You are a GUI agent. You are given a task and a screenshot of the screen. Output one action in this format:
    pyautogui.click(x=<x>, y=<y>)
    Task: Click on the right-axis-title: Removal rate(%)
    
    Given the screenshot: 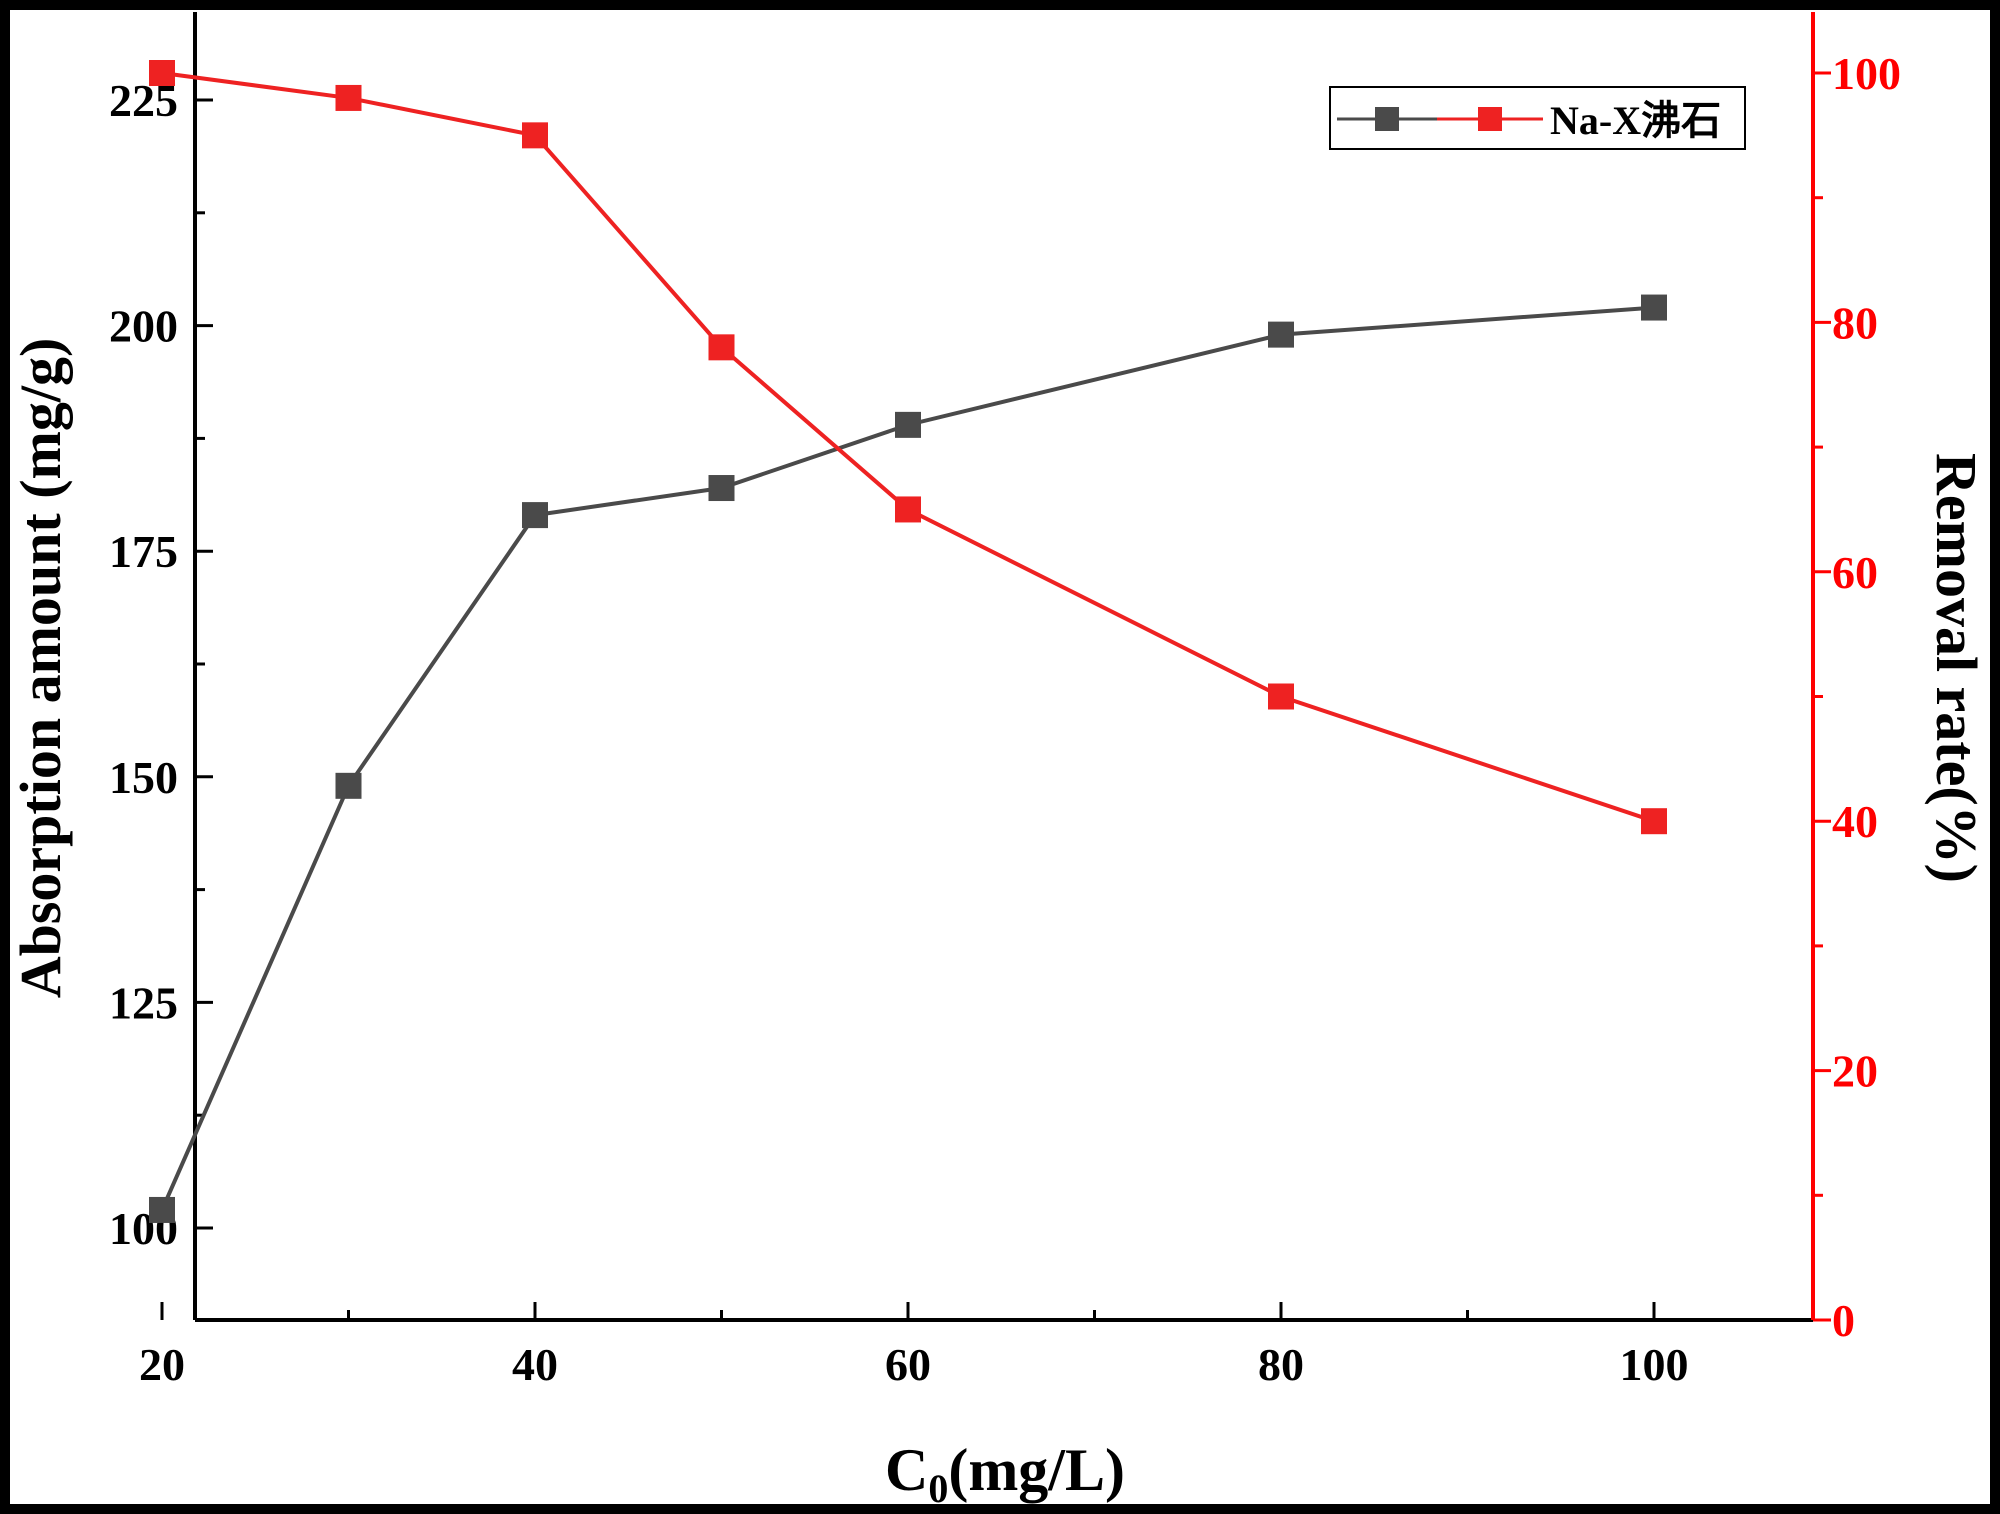 What is the action you would take?
    pyautogui.click(x=1956, y=668)
    